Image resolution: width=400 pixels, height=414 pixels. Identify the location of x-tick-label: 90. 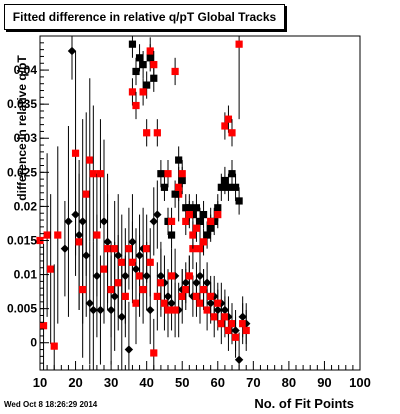
(324, 382).